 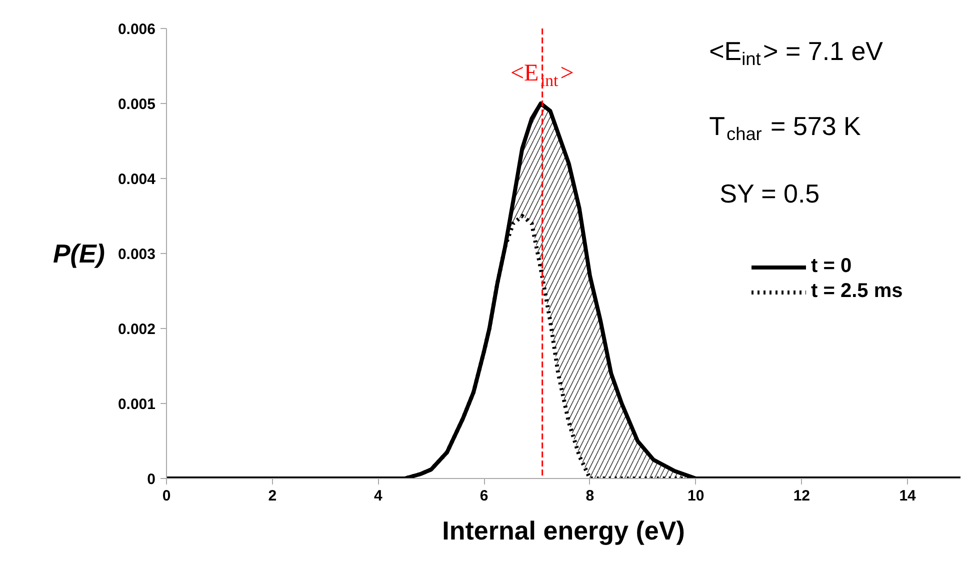 I want to click on legend-label: t = 2.5 ms, so click(x=857, y=291).